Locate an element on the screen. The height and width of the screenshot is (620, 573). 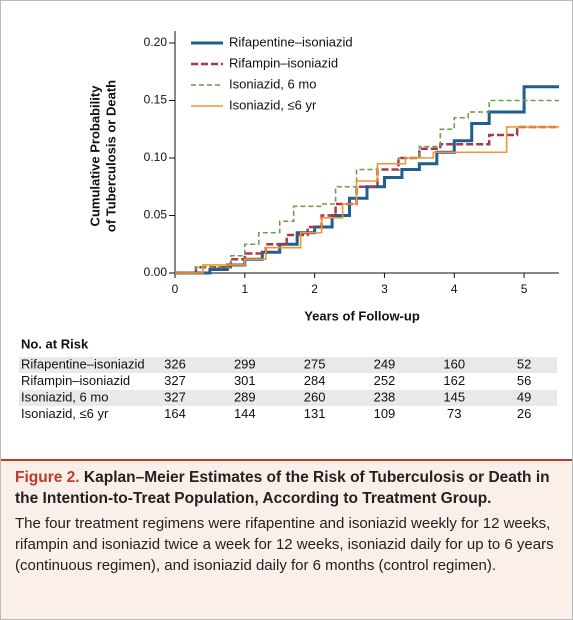
risk-count: 260 is located at coordinates (315, 396).